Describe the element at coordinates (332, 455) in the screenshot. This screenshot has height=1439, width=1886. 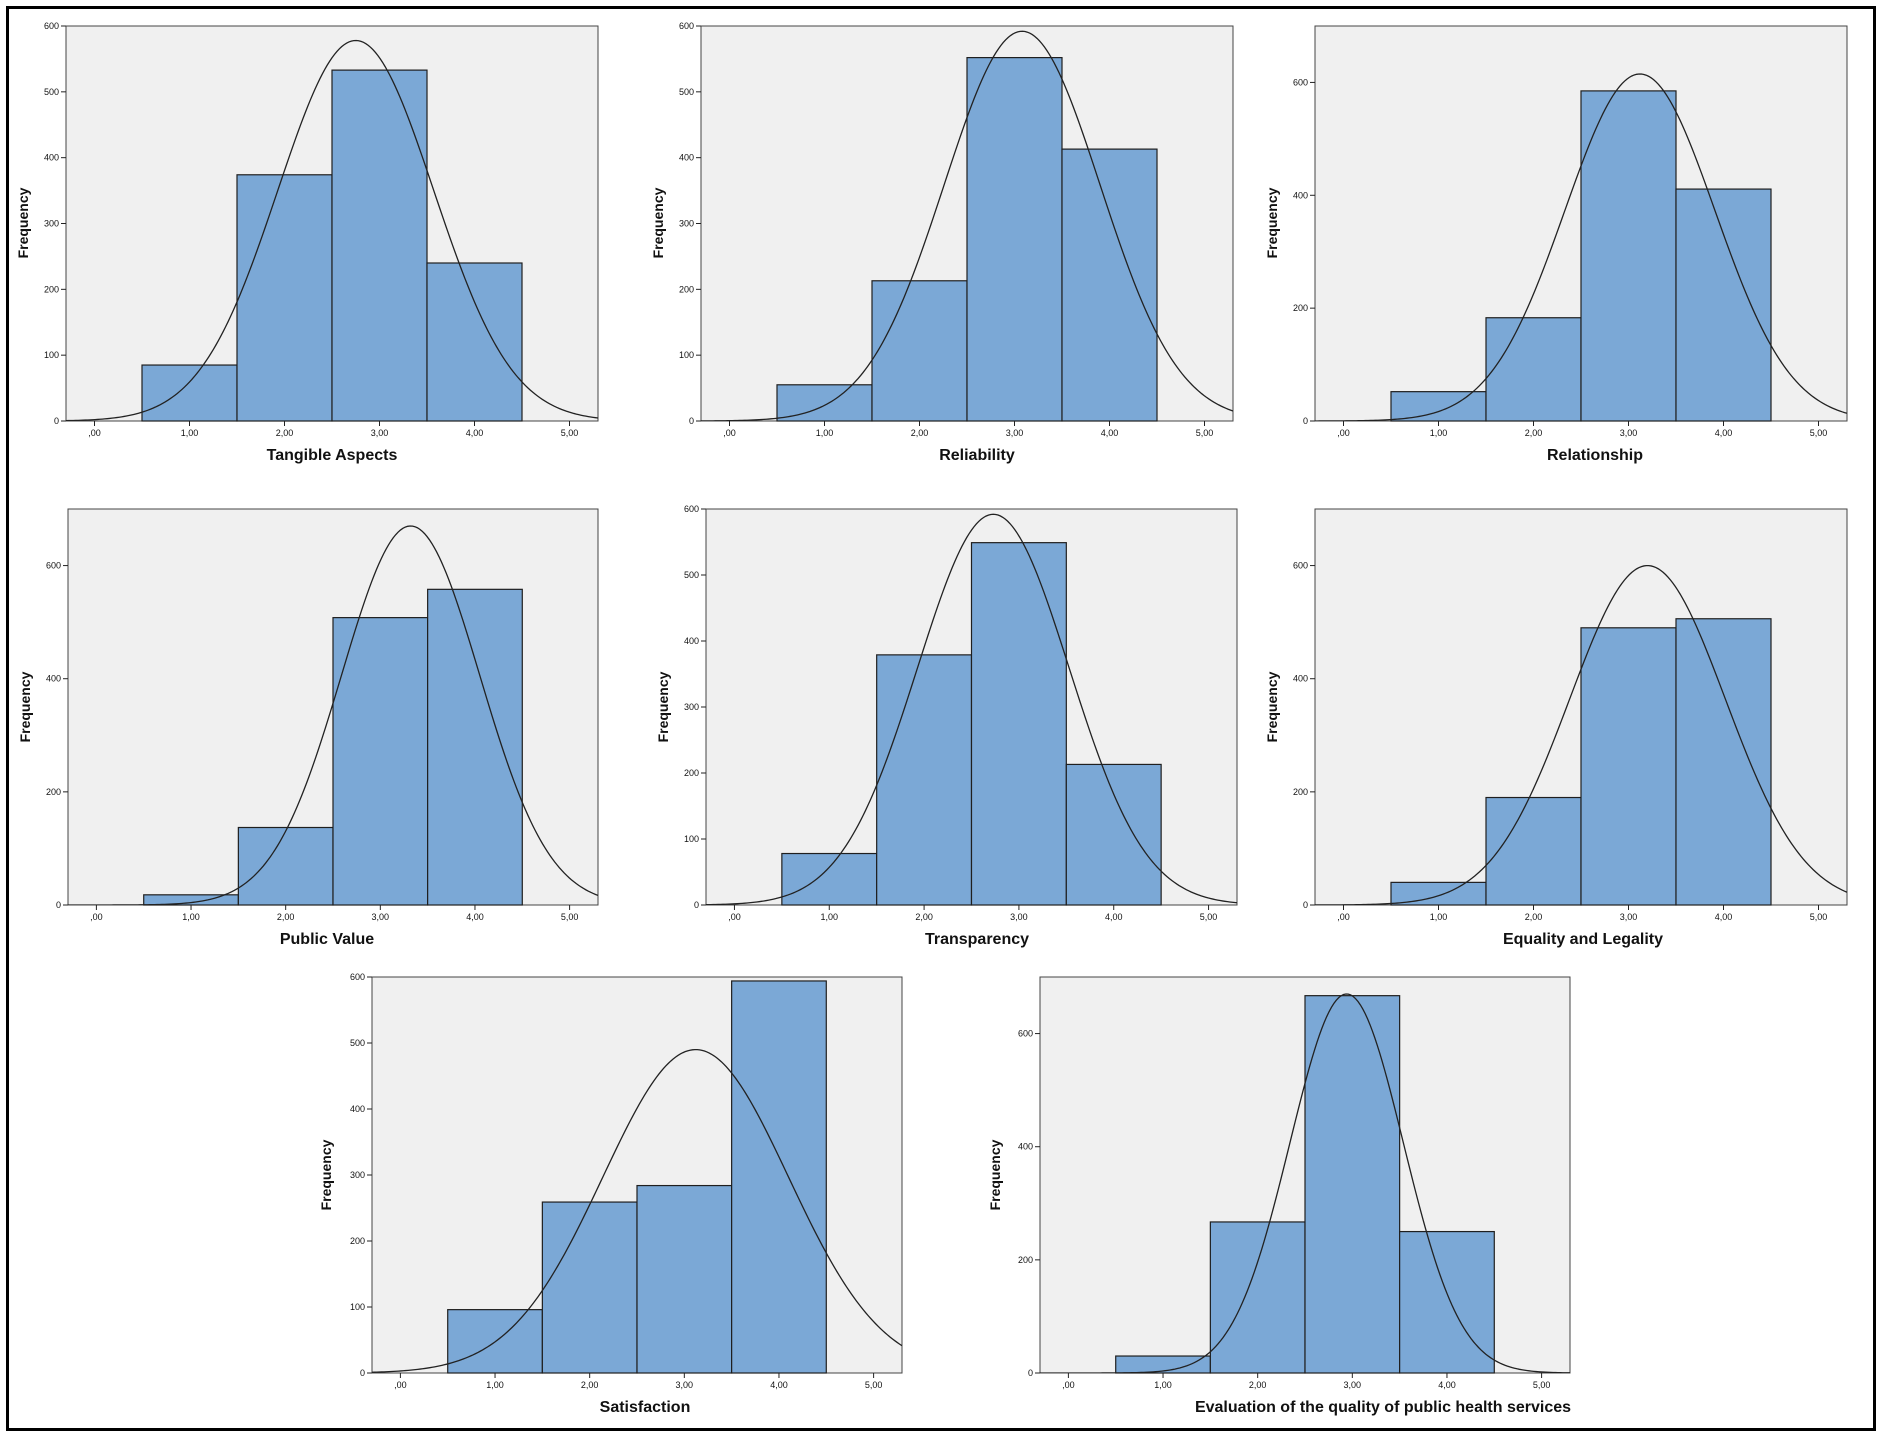
I see `x-axis-label: Tangible Aspects` at that location.